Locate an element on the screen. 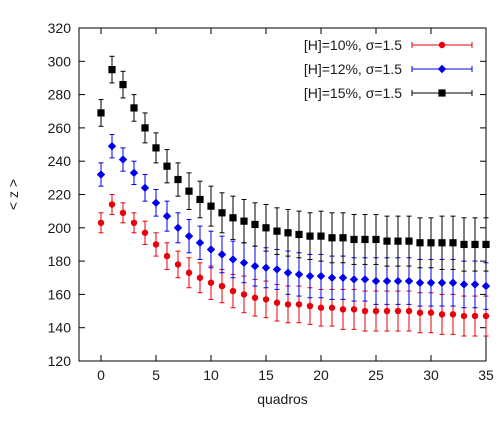 Image resolution: width=501 pixels, height=422 pixels. y-tick-label: 140 is located at coordinates (60, 328).